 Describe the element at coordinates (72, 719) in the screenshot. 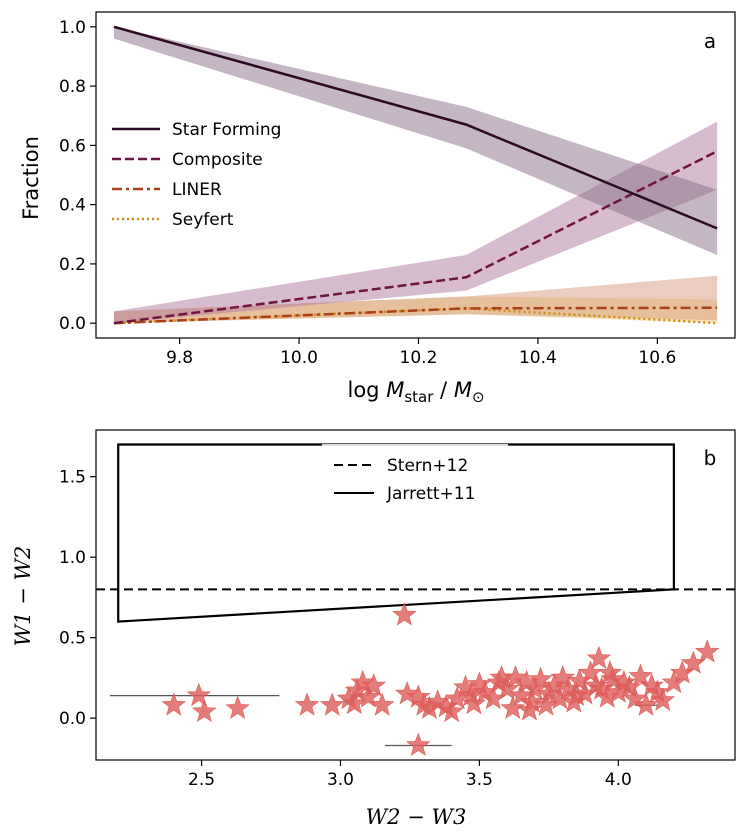

I see `b-y-tick-label: 0.0` at that location.